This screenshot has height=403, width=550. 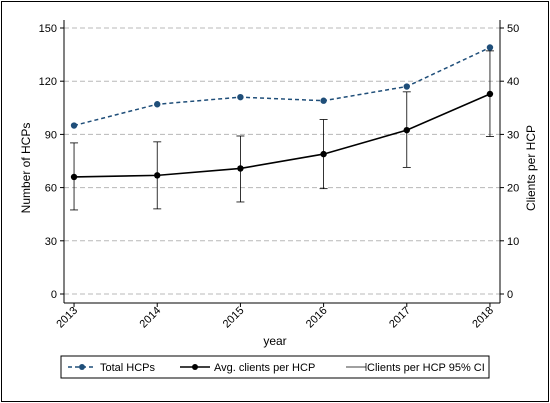 I want to click on right-tick-label: 20, so click(x=513, y=189).